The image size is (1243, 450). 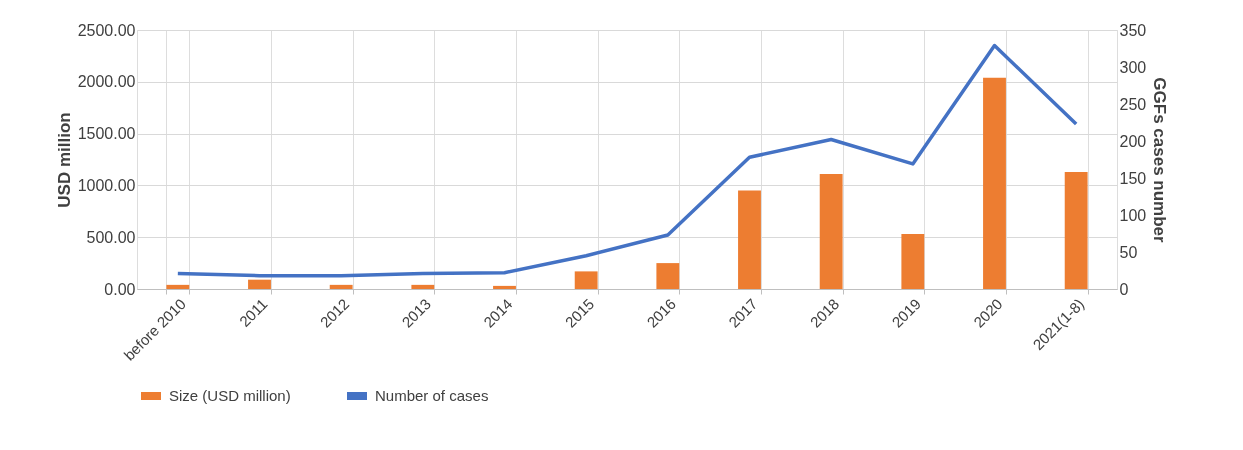 What do you see at coordinates (106, 82) in the screenshot?
I see `y-tick-label: 2000.00` at bounding box center [106, 82].